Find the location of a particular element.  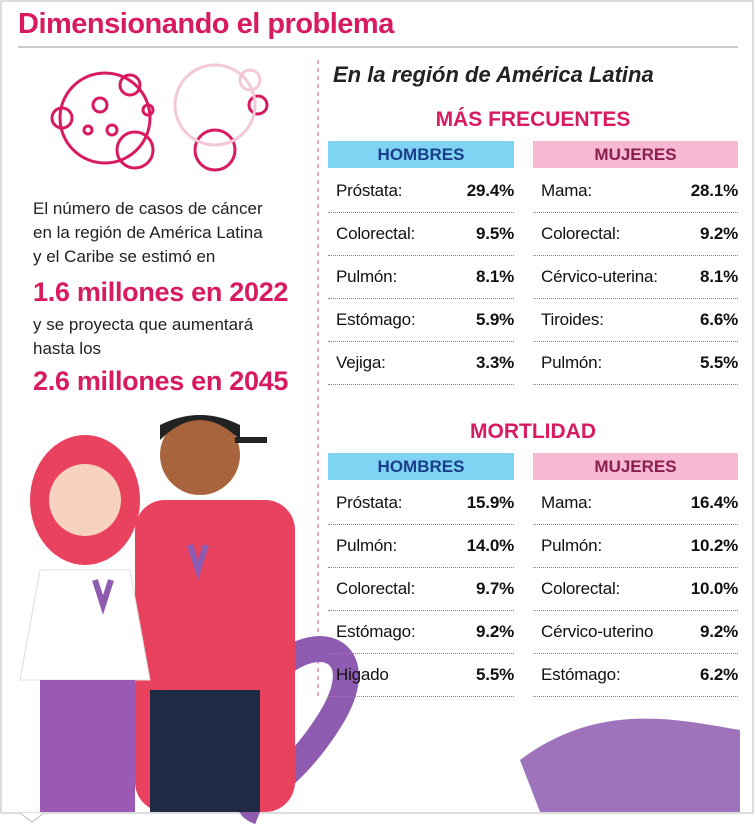

table-row: Próstata: 15.9% is located at coordinates (421, 503).